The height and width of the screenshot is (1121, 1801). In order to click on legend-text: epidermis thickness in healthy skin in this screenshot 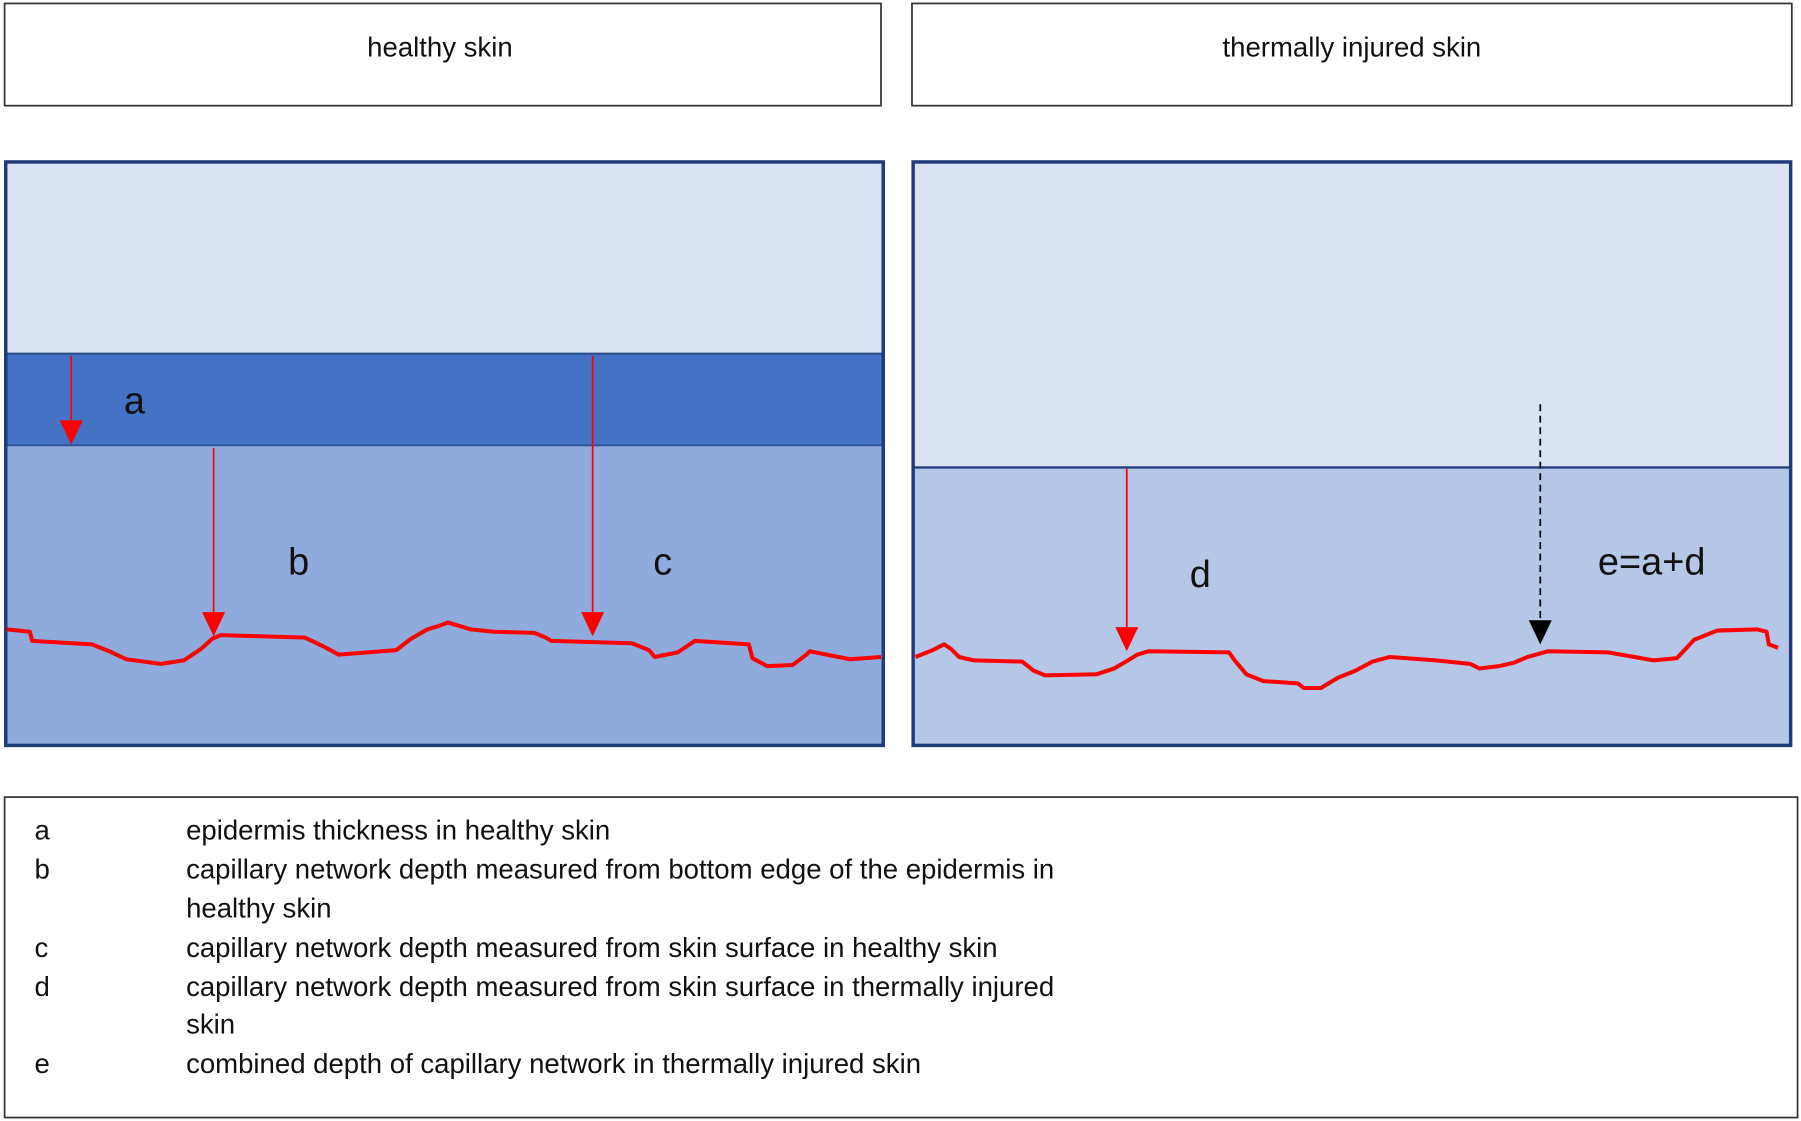, I will do `click(398, 830)`.